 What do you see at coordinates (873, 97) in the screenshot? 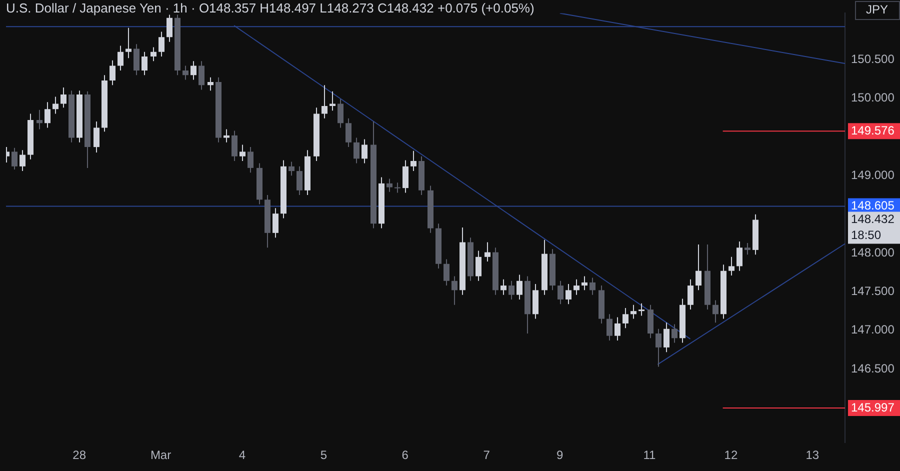
I see `y-tick-label: 150.000` at bounding box center [873, 97].